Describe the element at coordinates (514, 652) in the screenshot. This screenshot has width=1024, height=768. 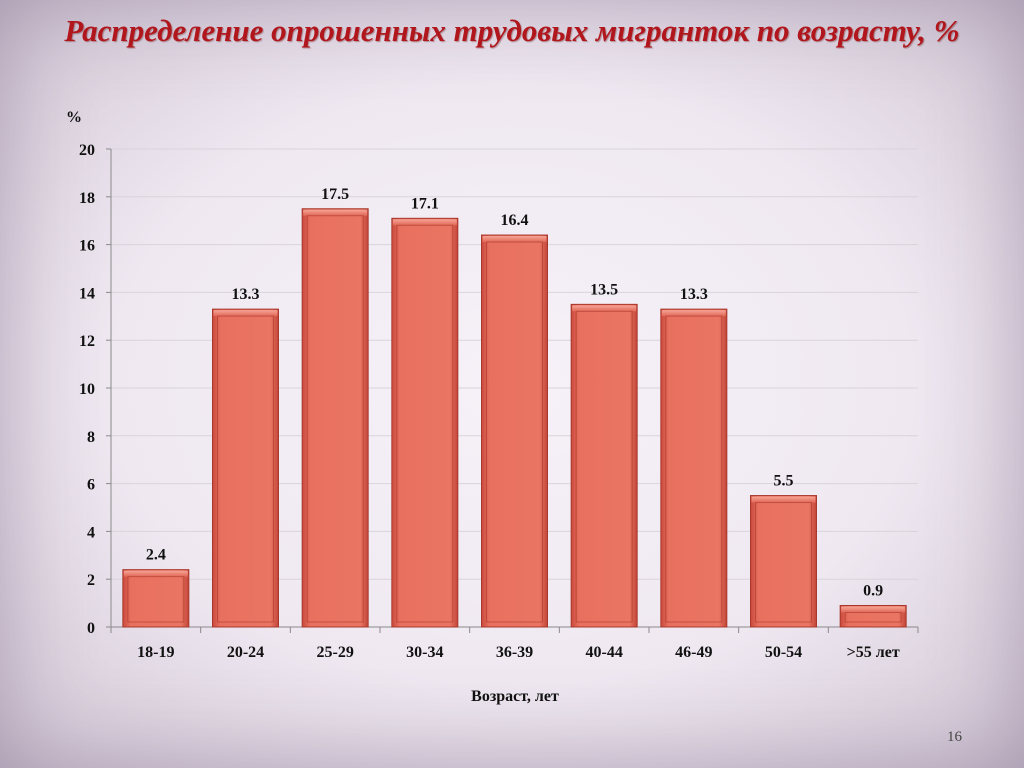
I see `x-tick-label: 36-39` at that location.